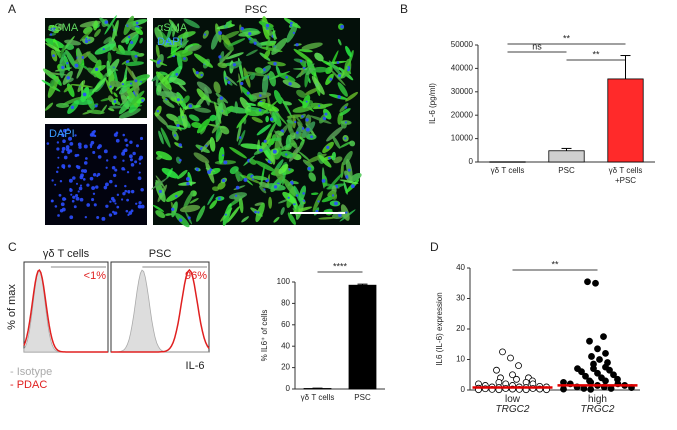  Describe the element at coordinates (626, 175) in the screenshot. I see `x-tick-label: γδ T cells +PSC` at that location.